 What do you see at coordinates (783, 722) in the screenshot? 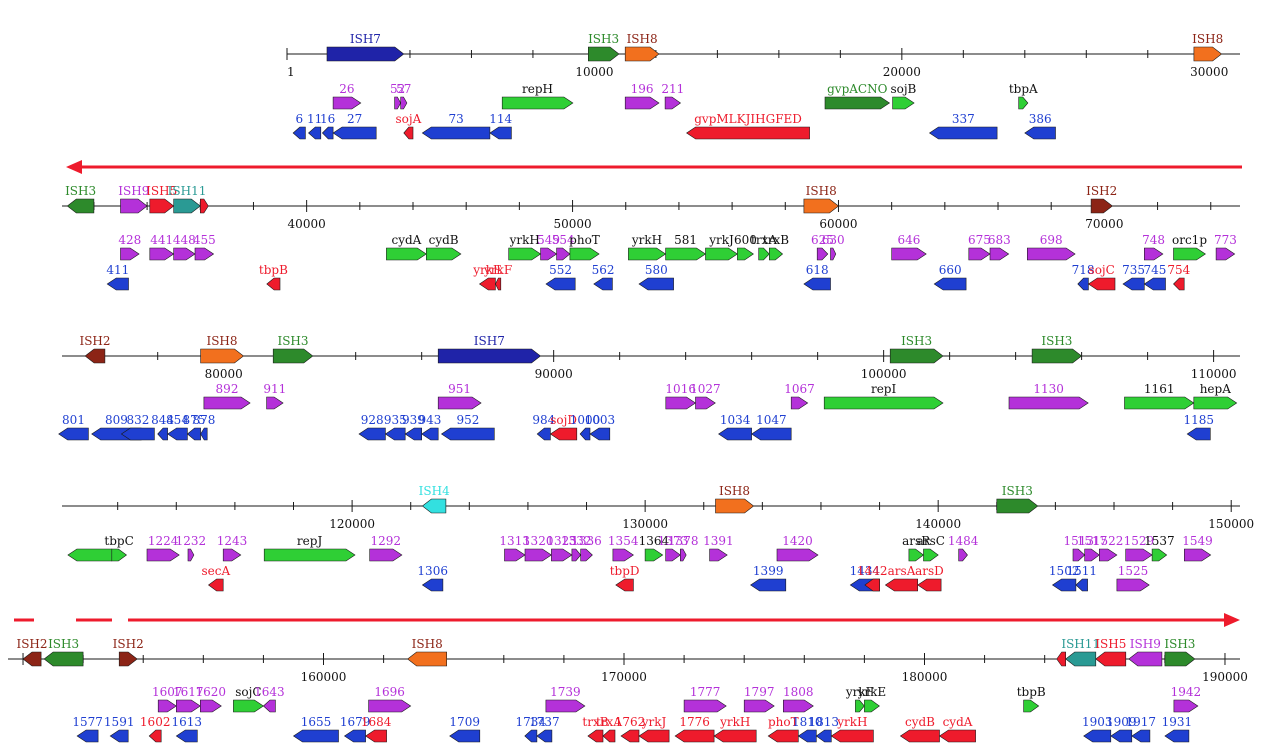
I see `gene-label: phoT` at bounding box center [783, 722].